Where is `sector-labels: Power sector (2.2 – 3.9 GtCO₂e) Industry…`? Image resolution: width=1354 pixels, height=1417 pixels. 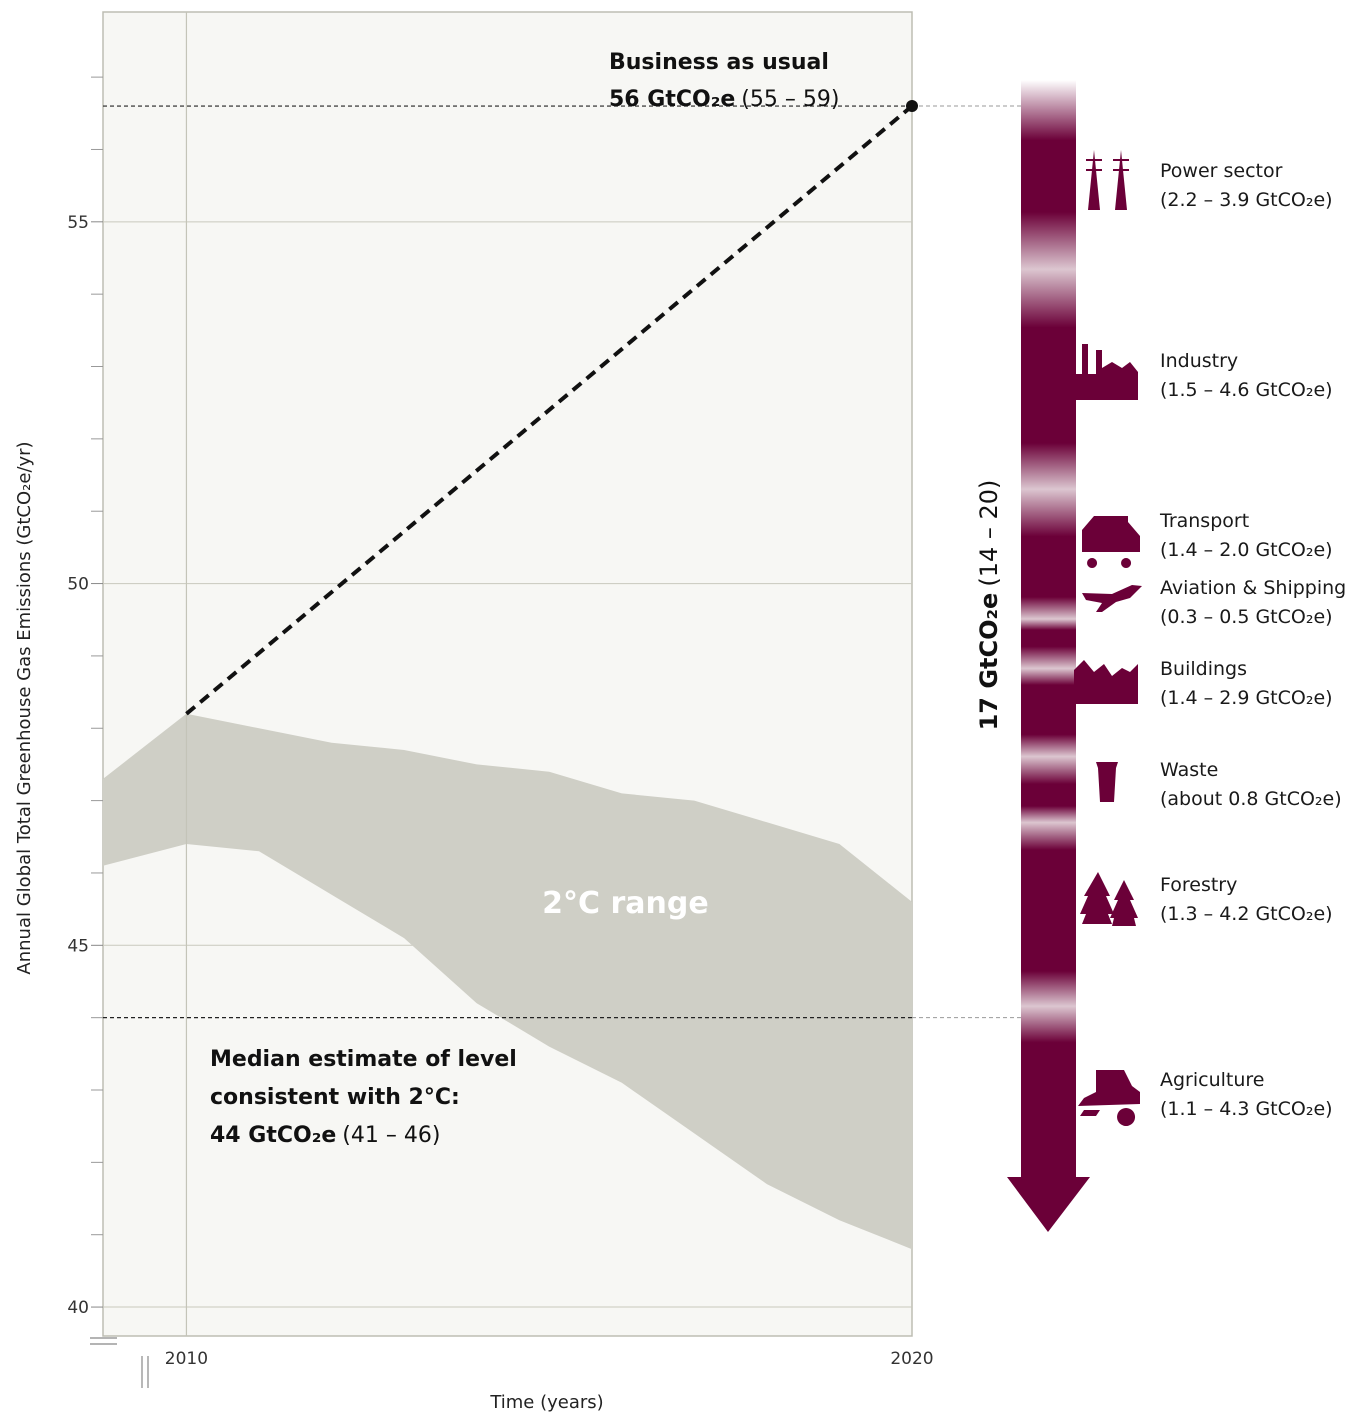
sector-labels: Power sector (2.2 – 3.9 GtCO₂e) Industry… is located at coordinates (1252, 640).